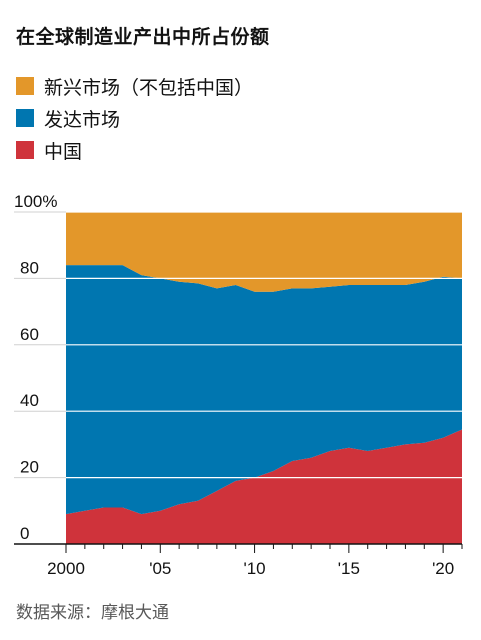 This screenshot has width=481, height=640. I want to click on y-tick-label: 0, so click(24, 533).